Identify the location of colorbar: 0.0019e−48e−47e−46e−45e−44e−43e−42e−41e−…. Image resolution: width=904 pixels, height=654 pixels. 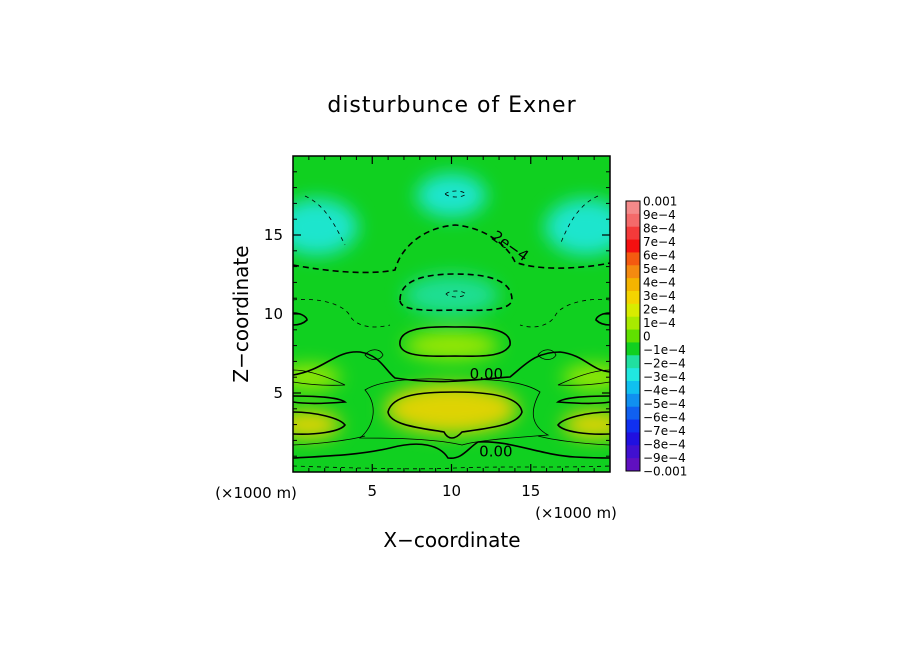
(656, 337).